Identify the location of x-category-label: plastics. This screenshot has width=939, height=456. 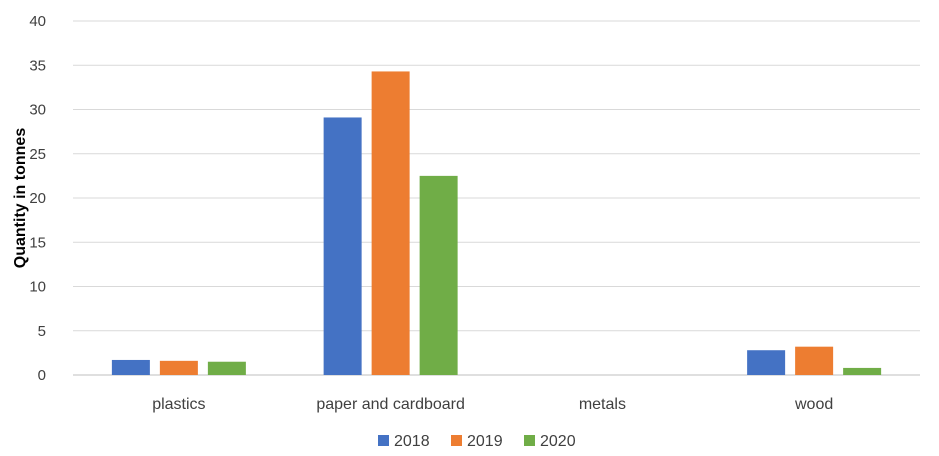
(178, 404).